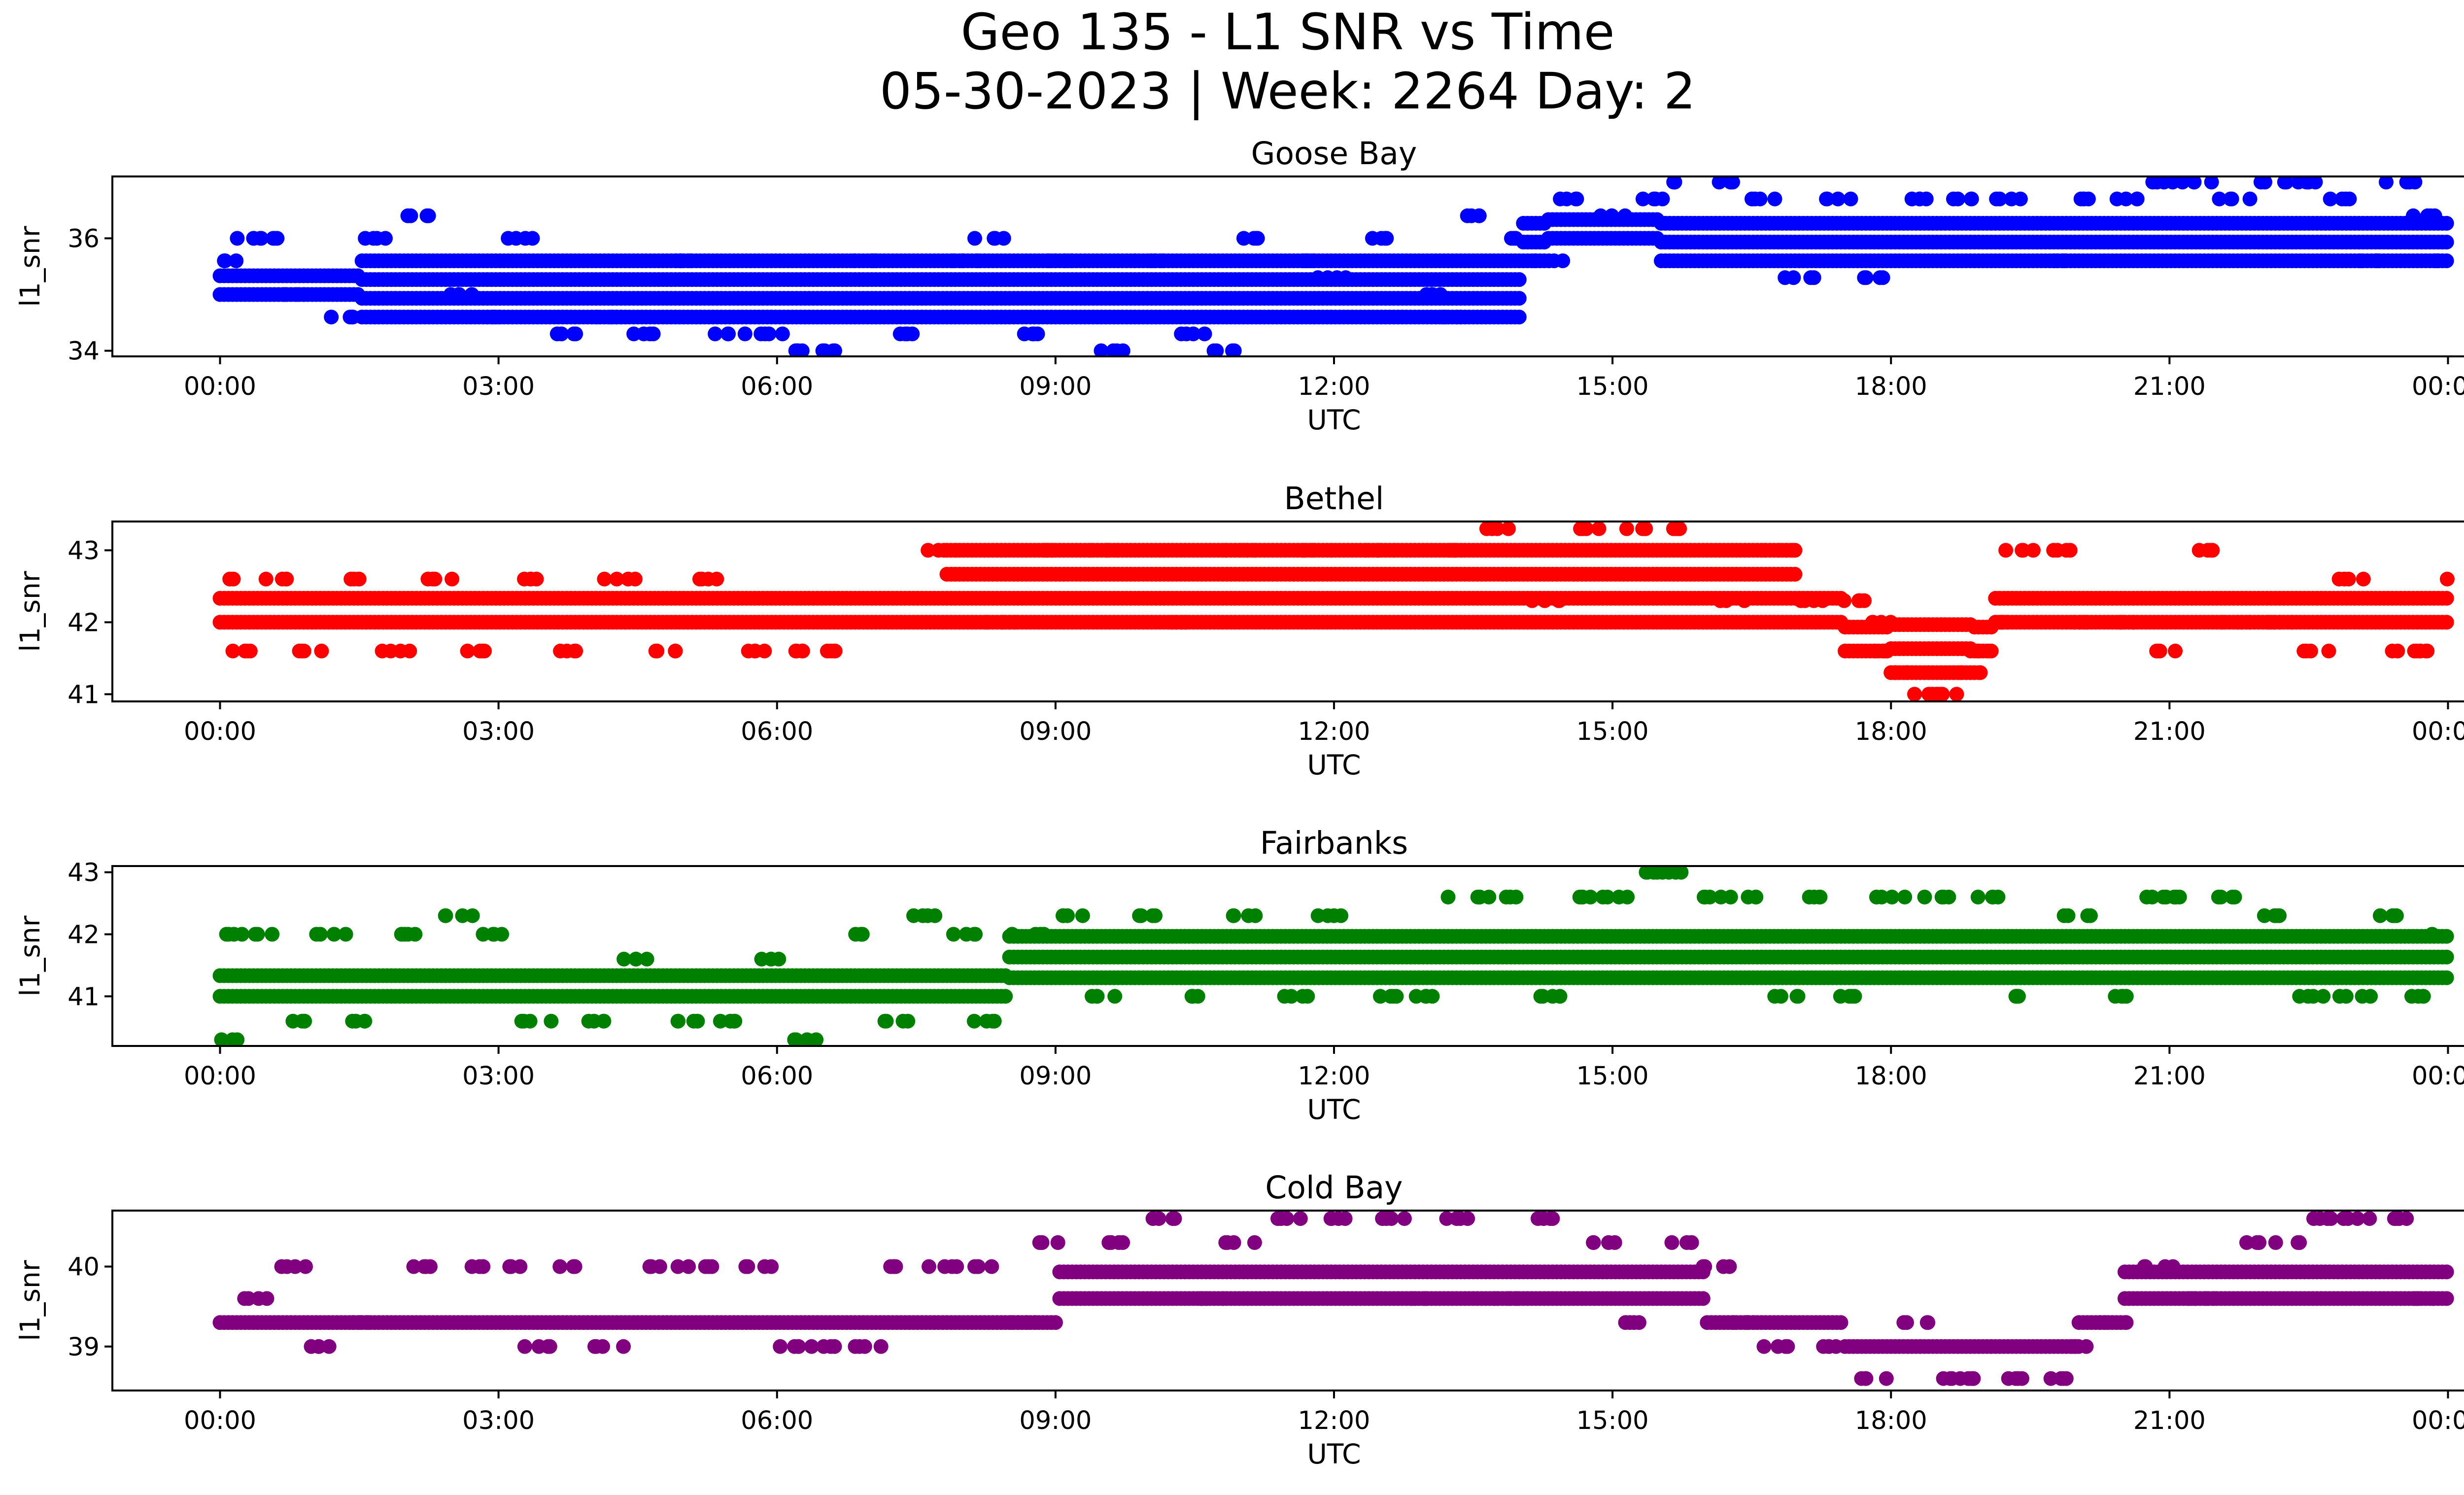 This screenshot has height=1495, width=2464. What do you see at coordinates (1333, 266) in the screenshot?
I see `scatter-points` at bounding box center [1333, 266].